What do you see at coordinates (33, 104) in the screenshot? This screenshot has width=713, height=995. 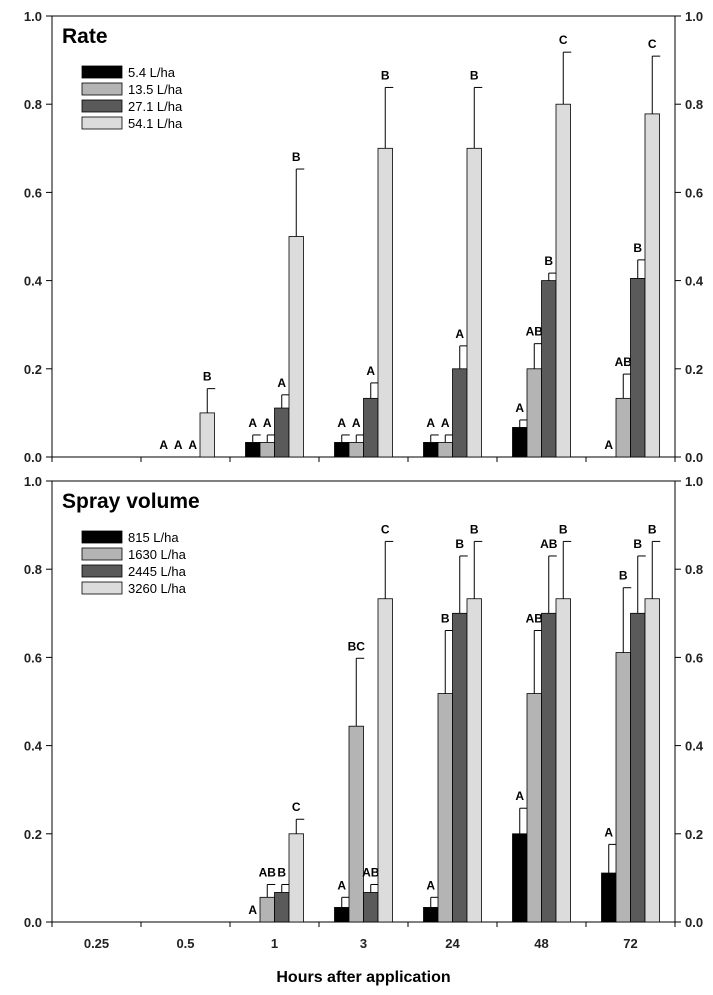 I see `y-tick-label-left: 0.8` at bounding box center [33, 104].